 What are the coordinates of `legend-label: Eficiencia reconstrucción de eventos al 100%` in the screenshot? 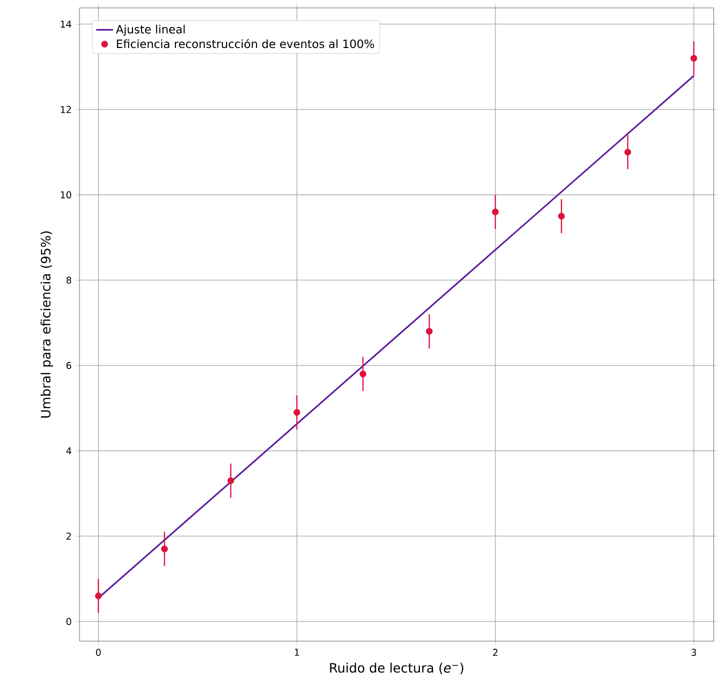 It's located at (245, 43).